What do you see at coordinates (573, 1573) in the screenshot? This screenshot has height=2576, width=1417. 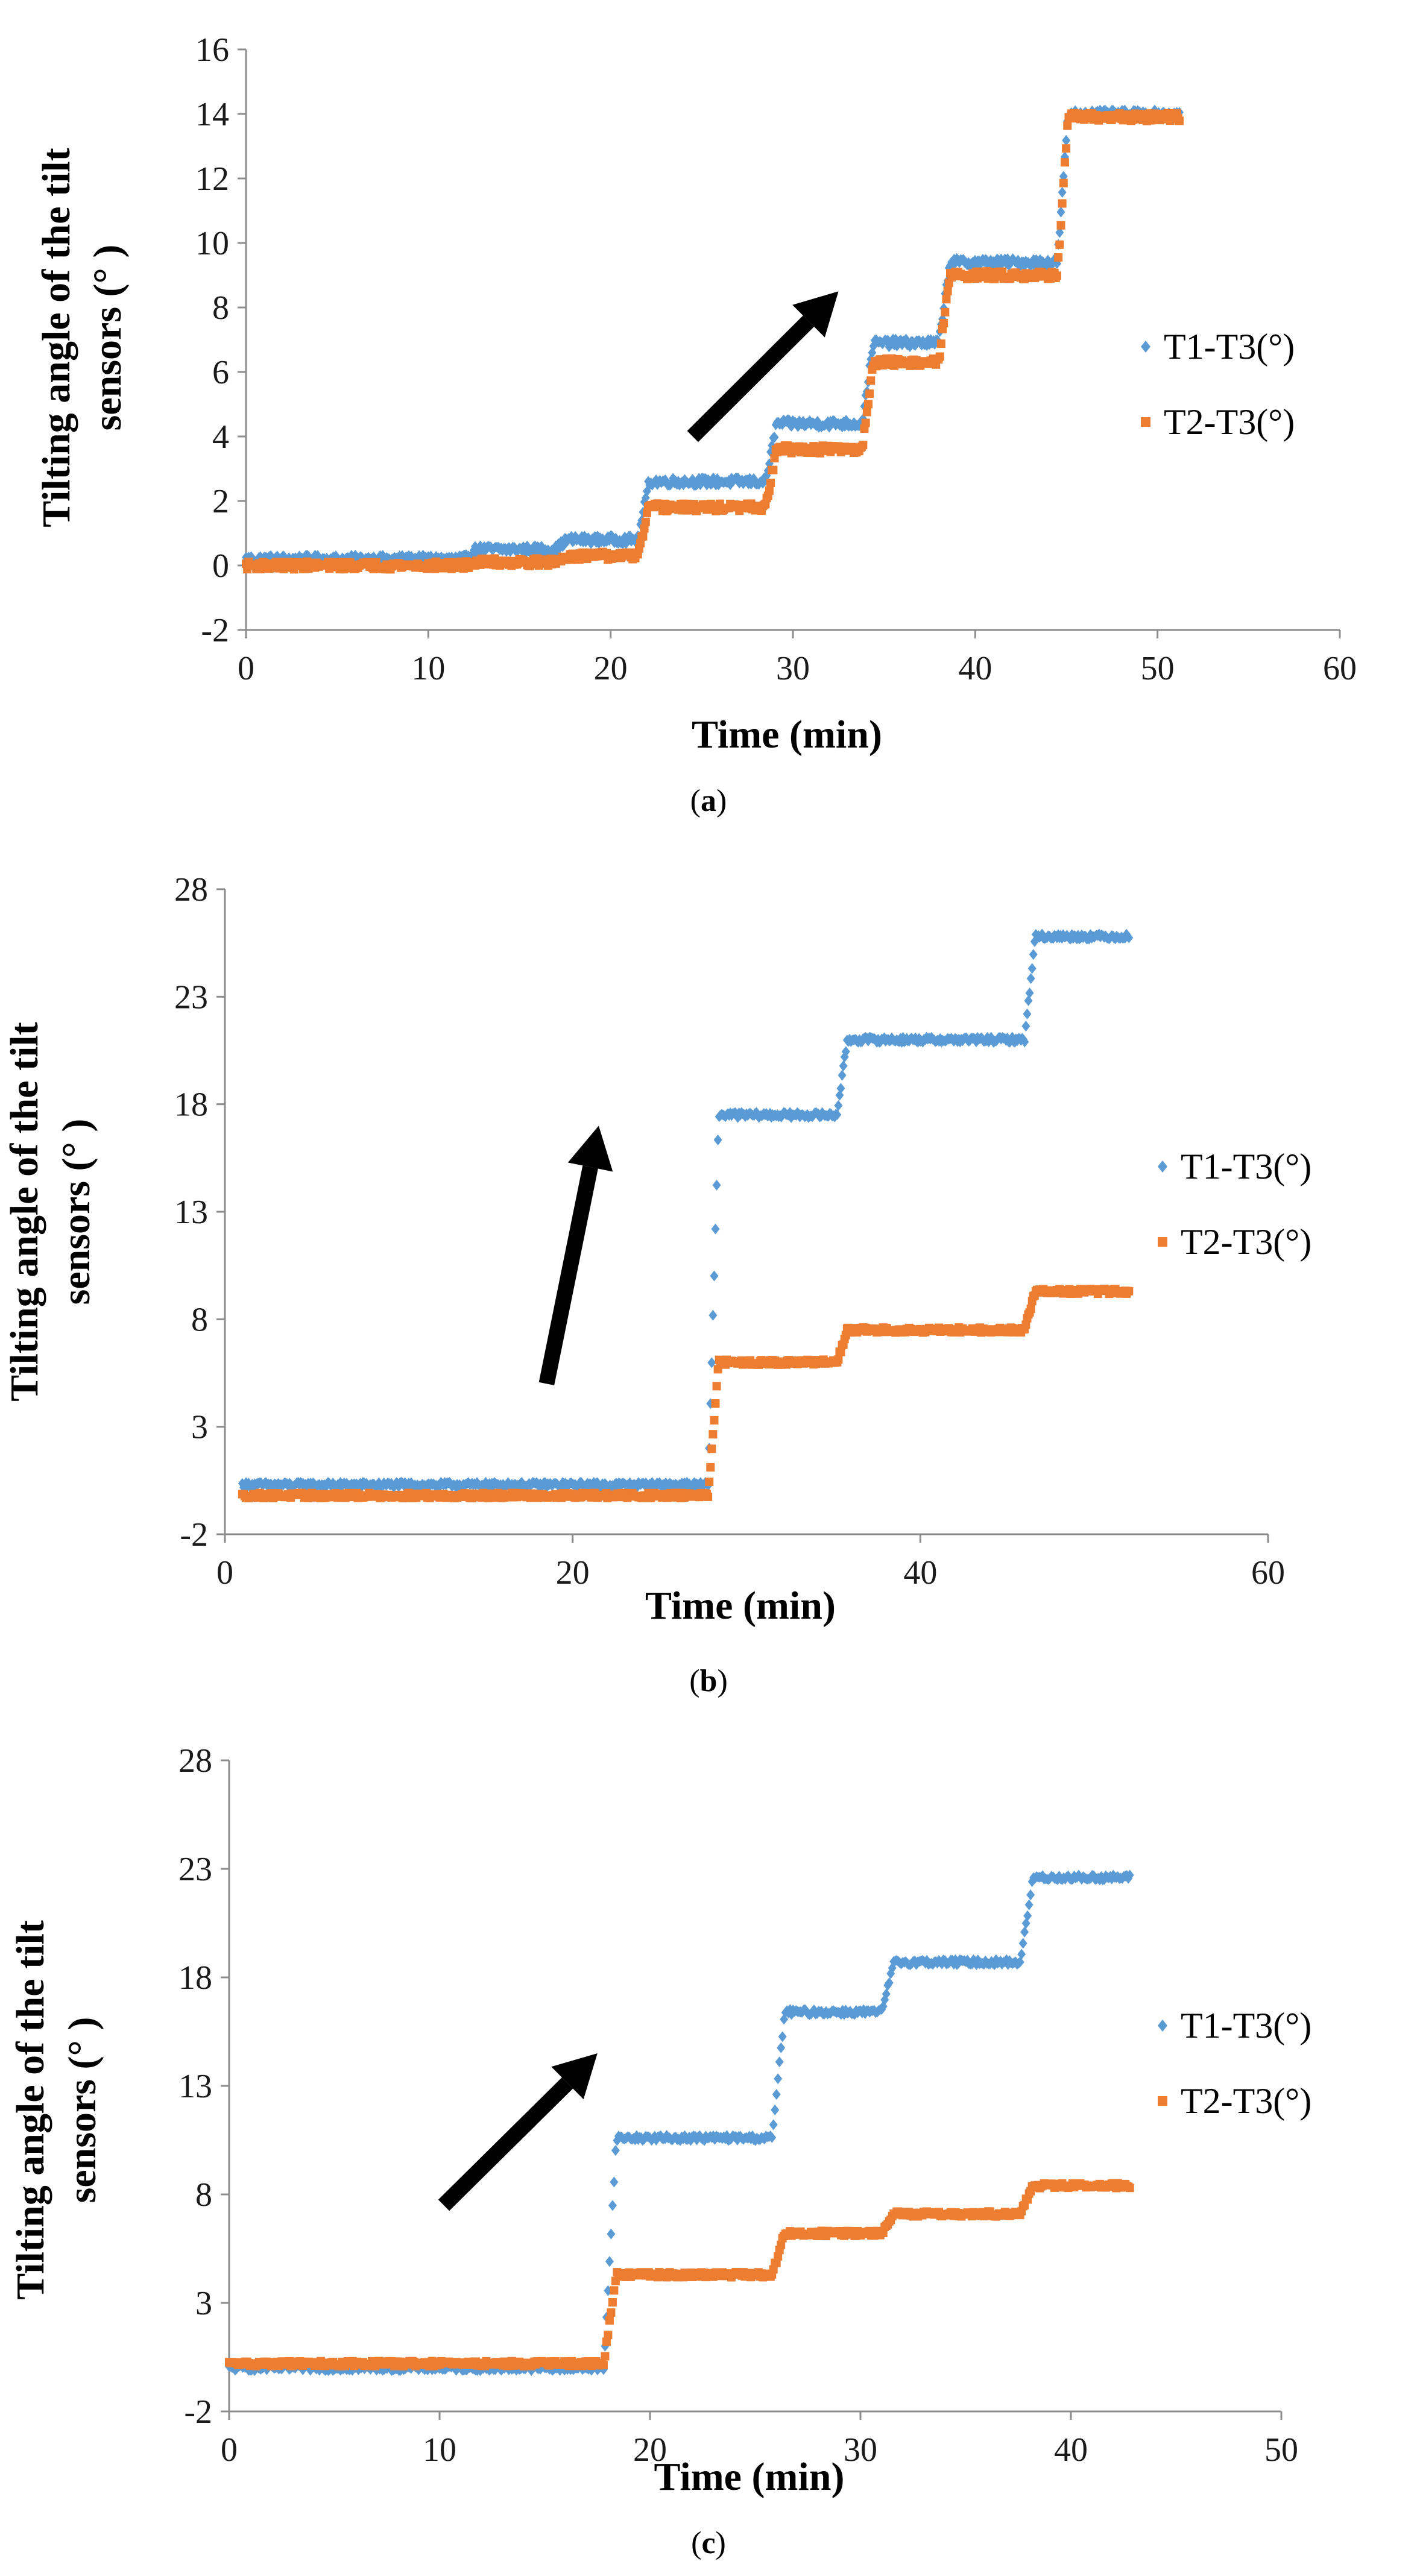 I see `x-tick-label: 20` at bounding box center [573, 1573].